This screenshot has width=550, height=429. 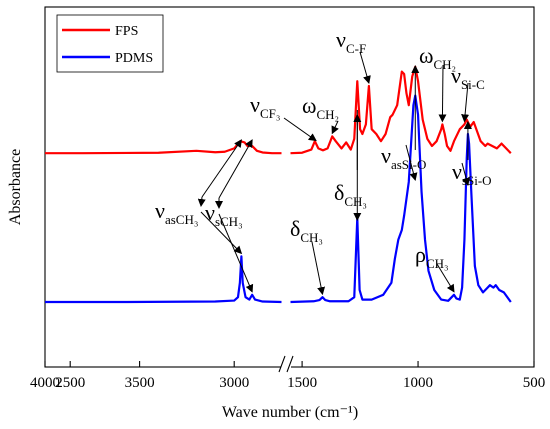 I want to click on x-axis-ticks, so click(x=289, y=364).